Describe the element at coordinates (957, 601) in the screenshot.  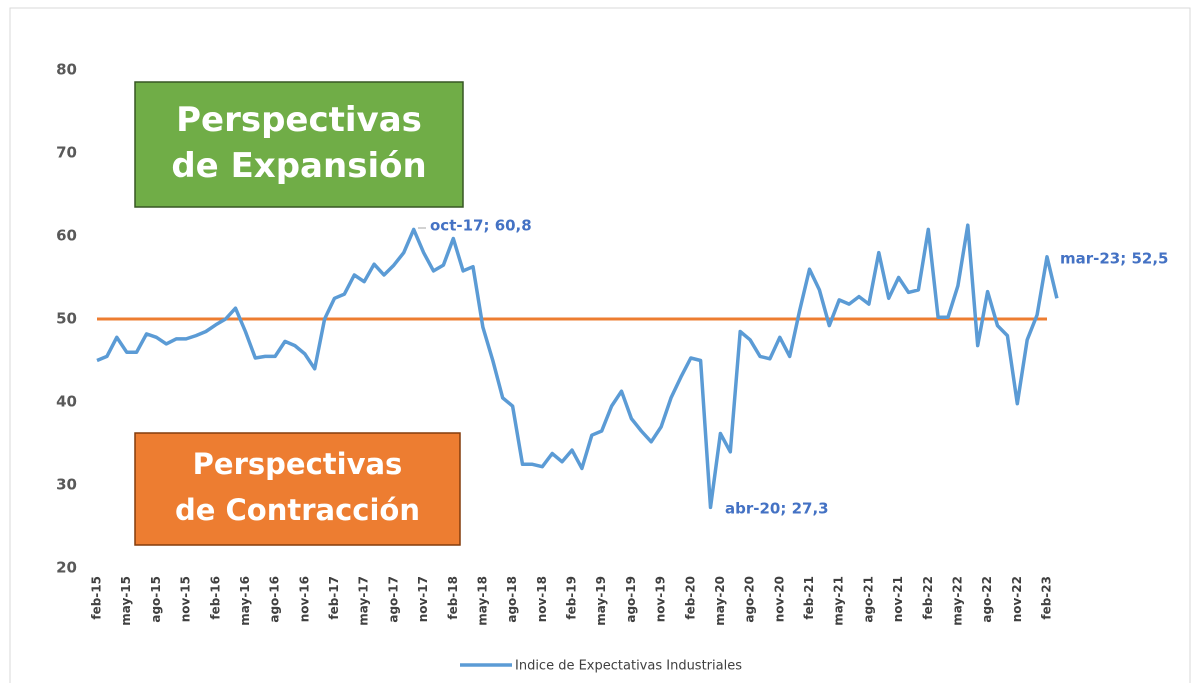
I see `x-tick-label: may-22` at that location.